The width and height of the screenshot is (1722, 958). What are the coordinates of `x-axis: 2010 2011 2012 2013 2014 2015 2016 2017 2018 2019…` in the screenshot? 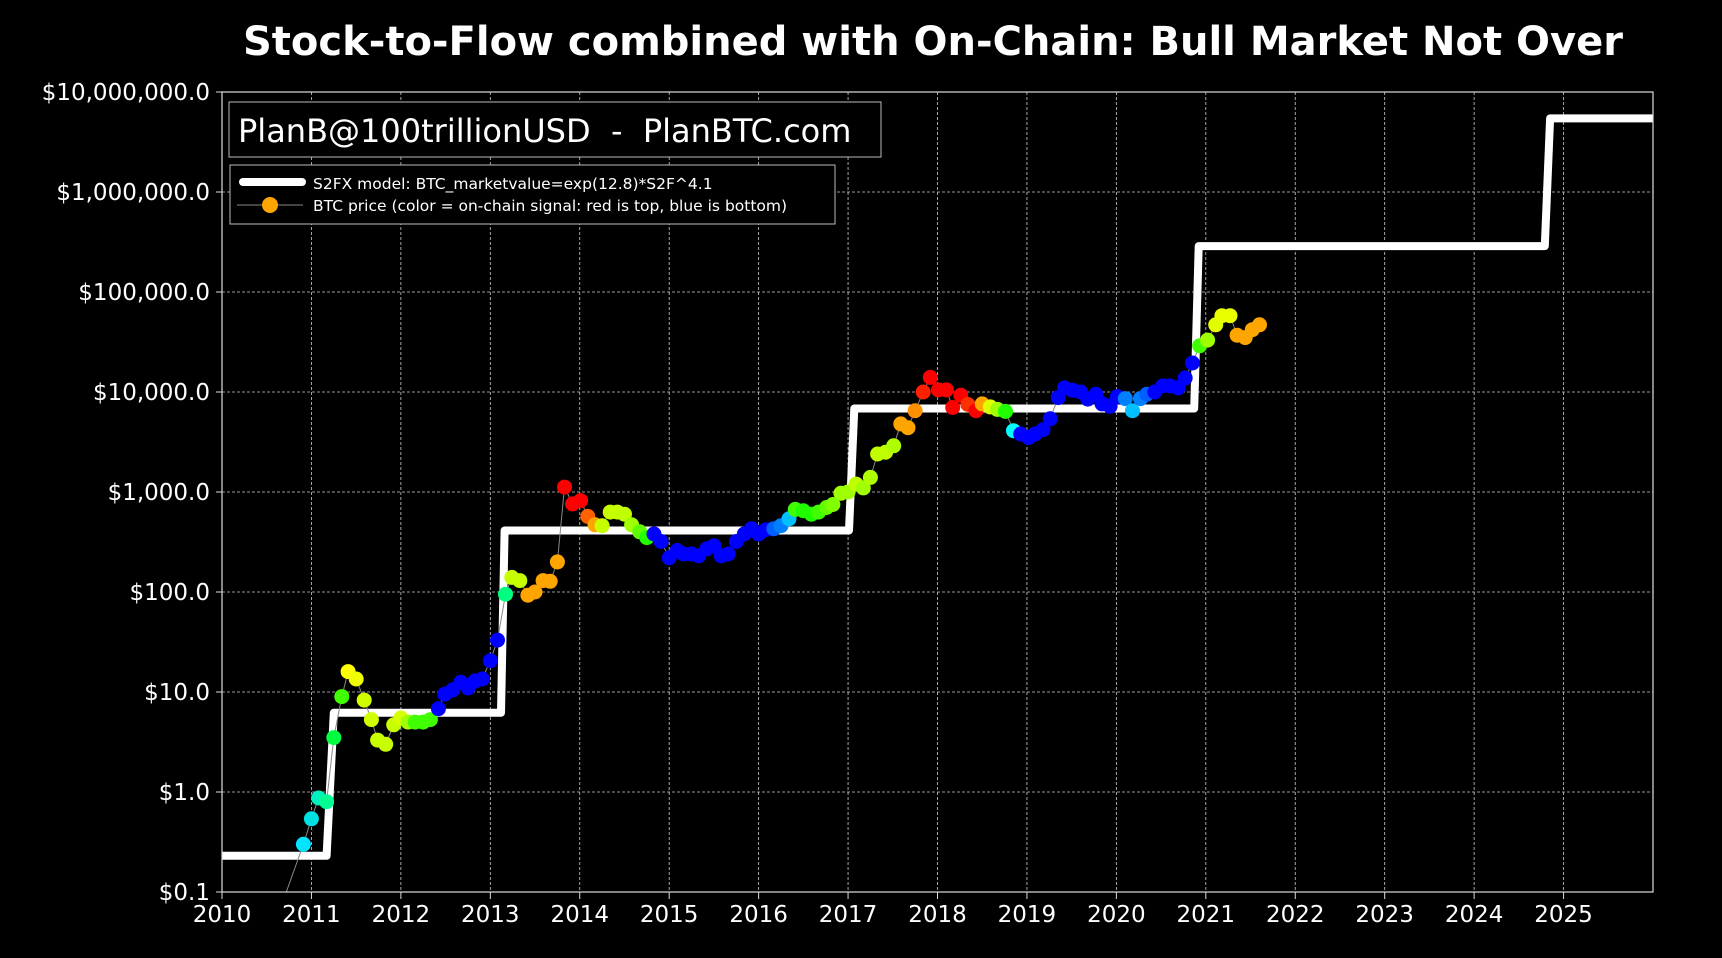 It's located at (893, 910).